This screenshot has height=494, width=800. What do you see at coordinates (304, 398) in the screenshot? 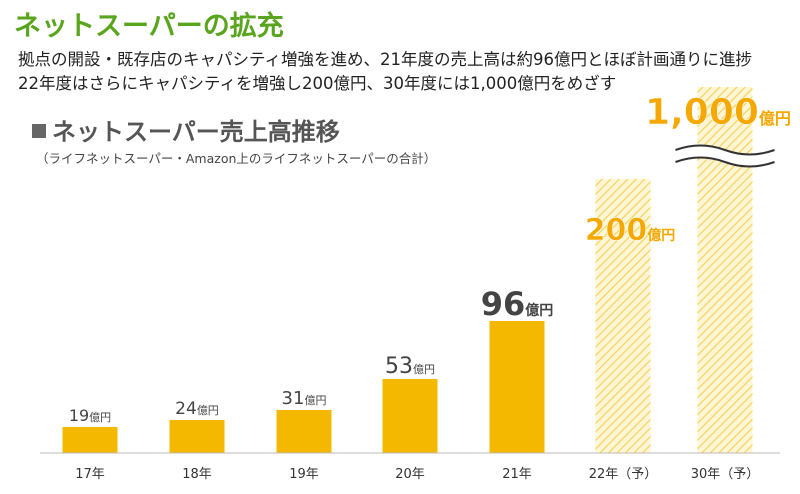
I see `data-label: 31億円` at bounding box center [304, 398].